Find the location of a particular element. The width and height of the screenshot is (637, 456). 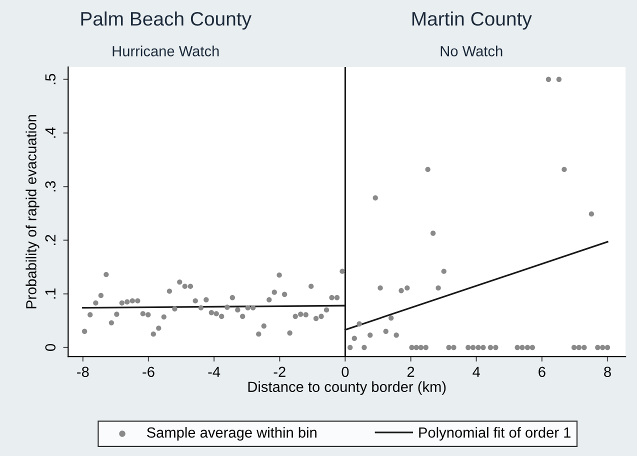

text: Palm Beach County is located at coordinates (166, 20).